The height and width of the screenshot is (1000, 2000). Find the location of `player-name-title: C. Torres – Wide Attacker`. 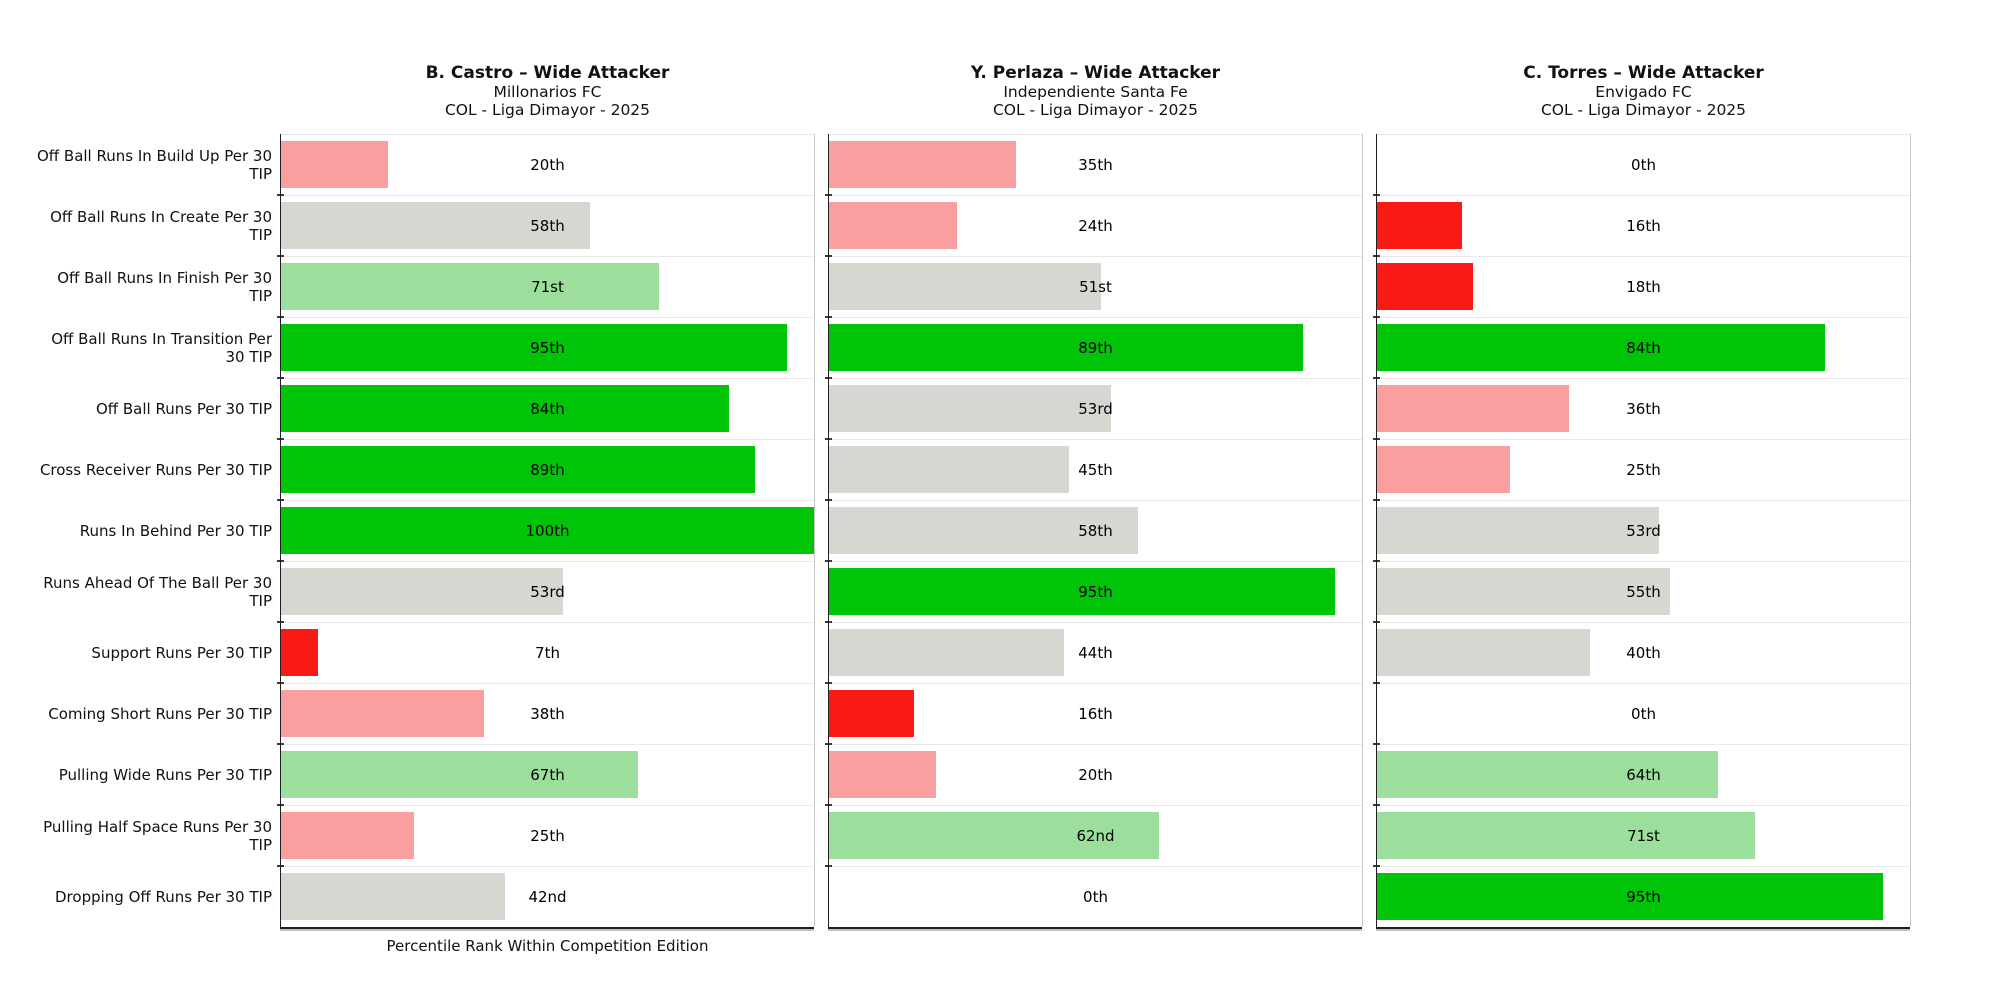

player-name-title: C. Torres – Wide Attacker is located at coordinates (1643, 73).